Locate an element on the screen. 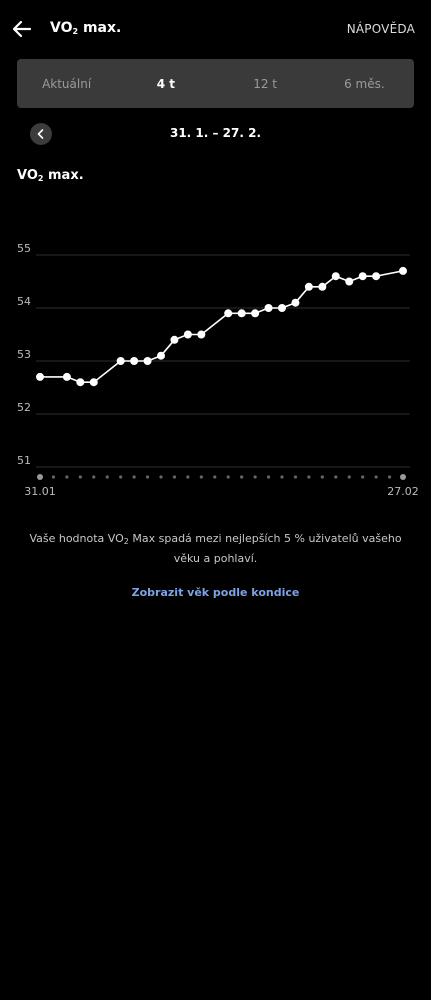 This screenshot has width=431, height=1000. x-tick-label-end: 27.02 is located at coordinates (403, 491).